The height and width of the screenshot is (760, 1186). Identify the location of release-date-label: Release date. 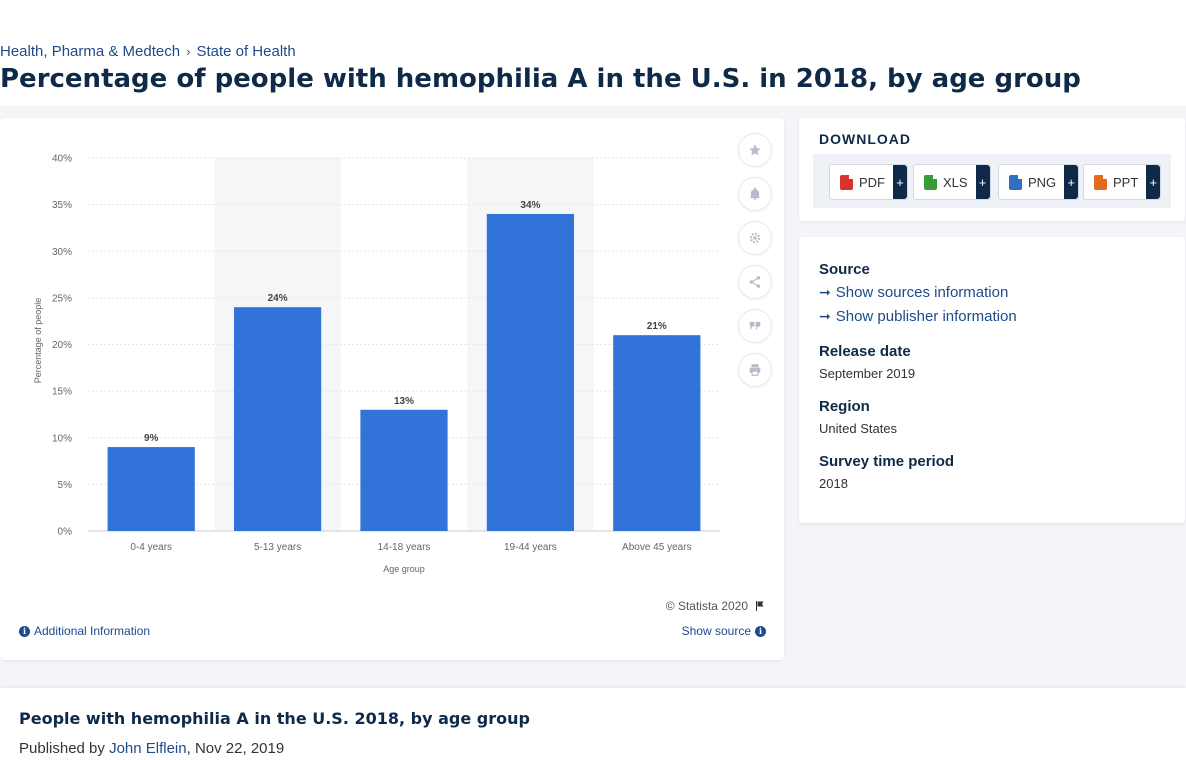
(865, 351).